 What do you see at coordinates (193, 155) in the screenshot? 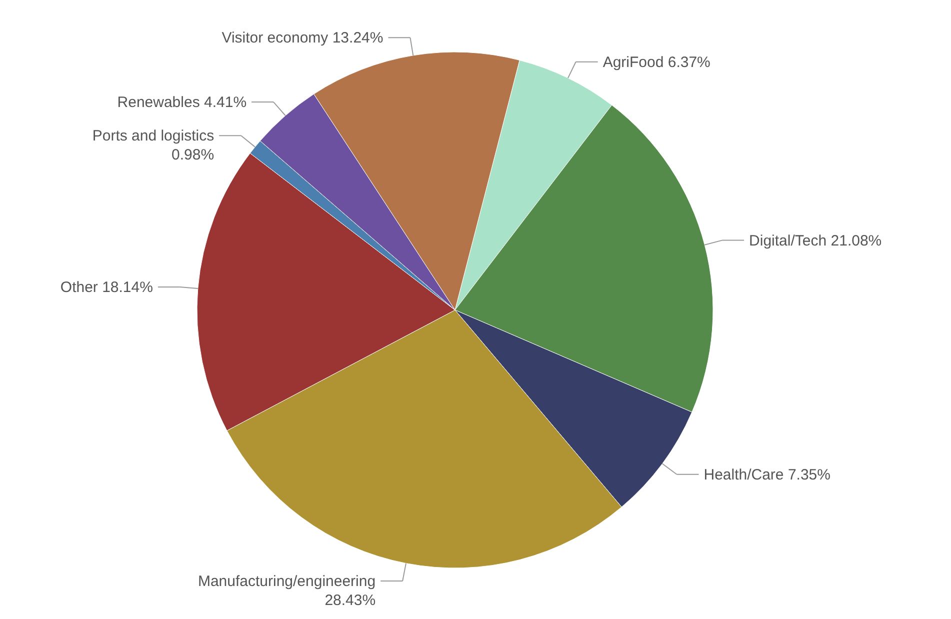
I see `data-label: 0.98%` at bounding box center [193, 155].